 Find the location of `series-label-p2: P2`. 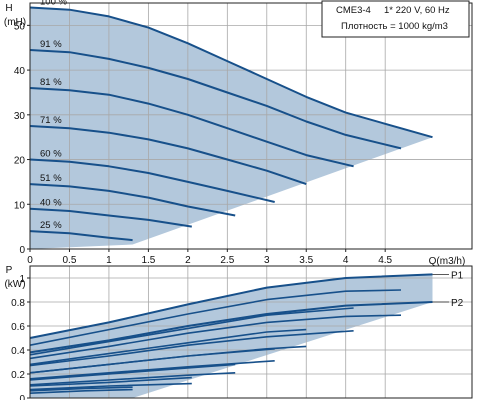

series-label-p2: P2 is located at coordinates (457, 303).